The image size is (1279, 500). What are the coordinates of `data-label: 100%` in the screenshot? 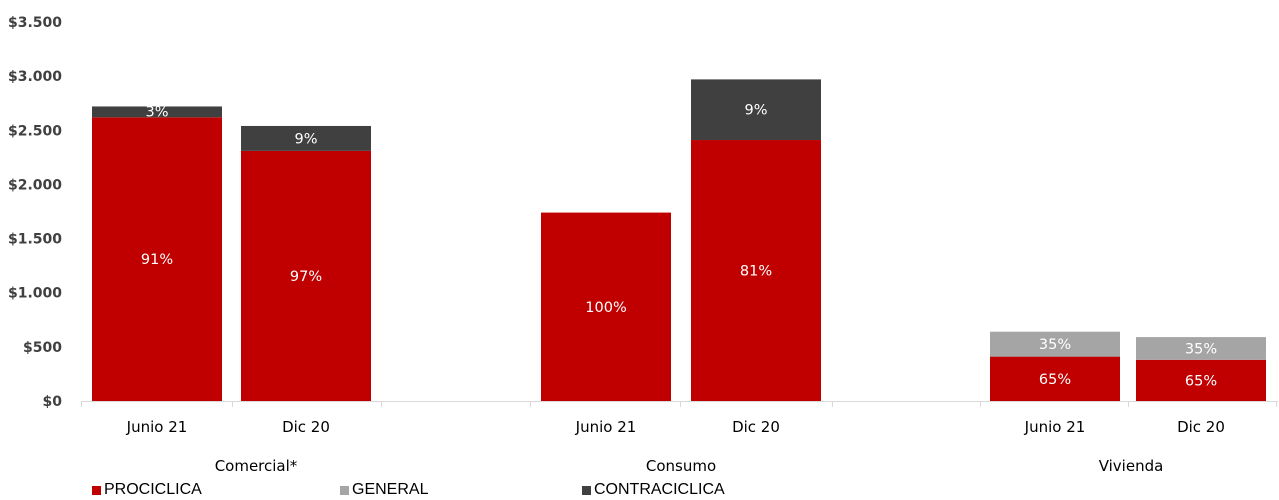 It's located at (605, 308).